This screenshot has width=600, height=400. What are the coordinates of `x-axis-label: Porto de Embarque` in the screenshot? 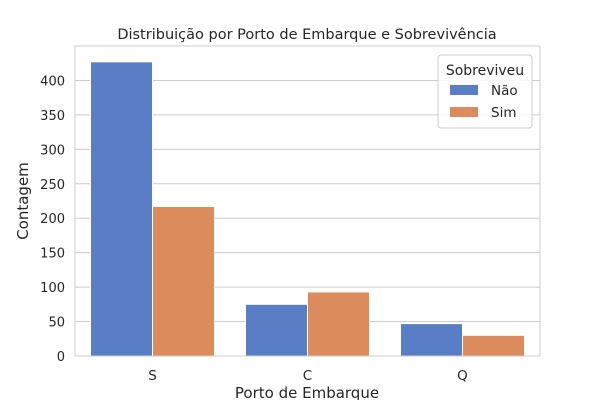 It's located at (307, 392).